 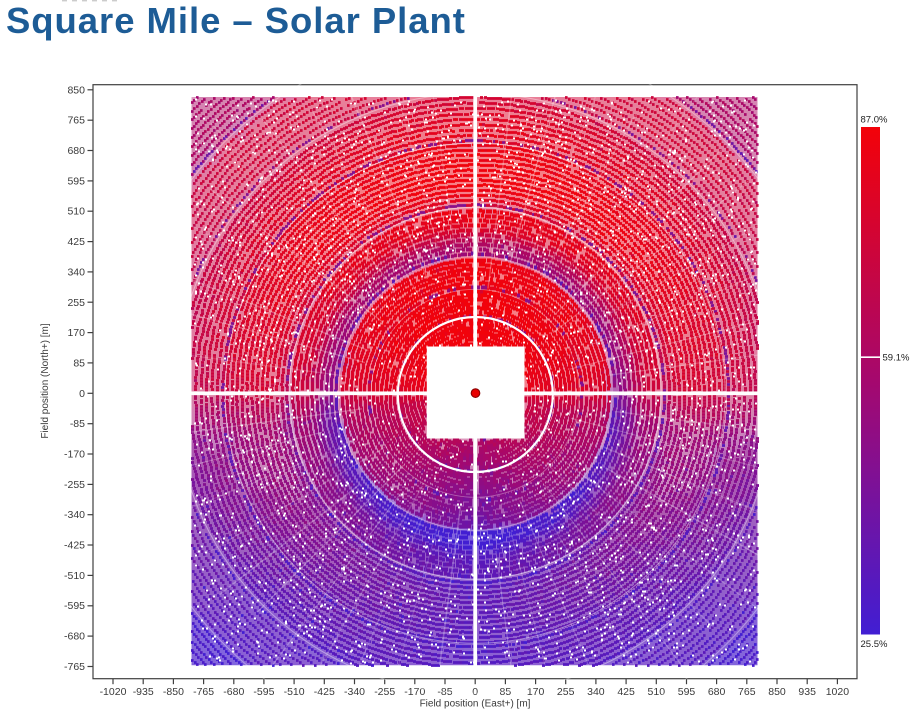 I want to click on svg-text: 935, so click(x=807, y=692).